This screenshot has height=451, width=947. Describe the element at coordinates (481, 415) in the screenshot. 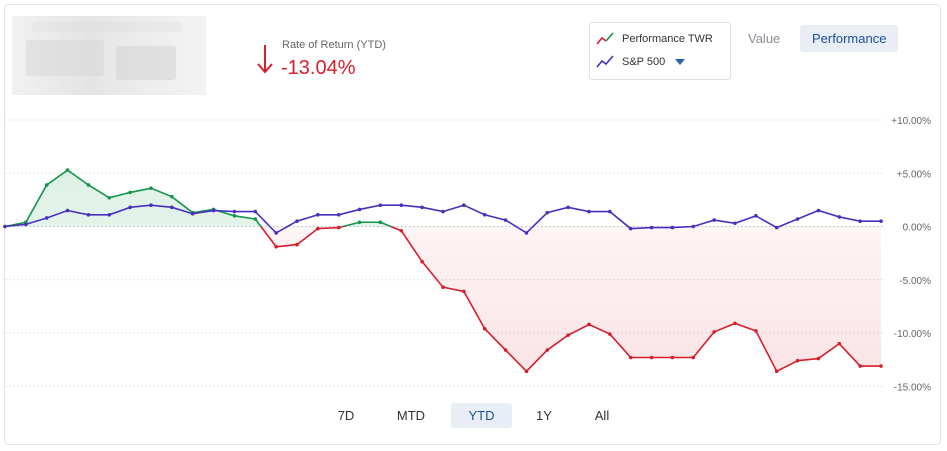

I see `period-ytd-button: YTD` at that location.